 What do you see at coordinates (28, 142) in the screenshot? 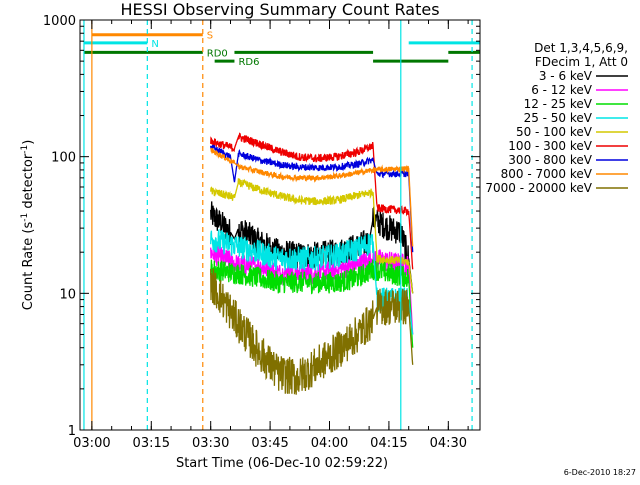
I see `y-axis-label-end: )` at bounding box center [28, 142].